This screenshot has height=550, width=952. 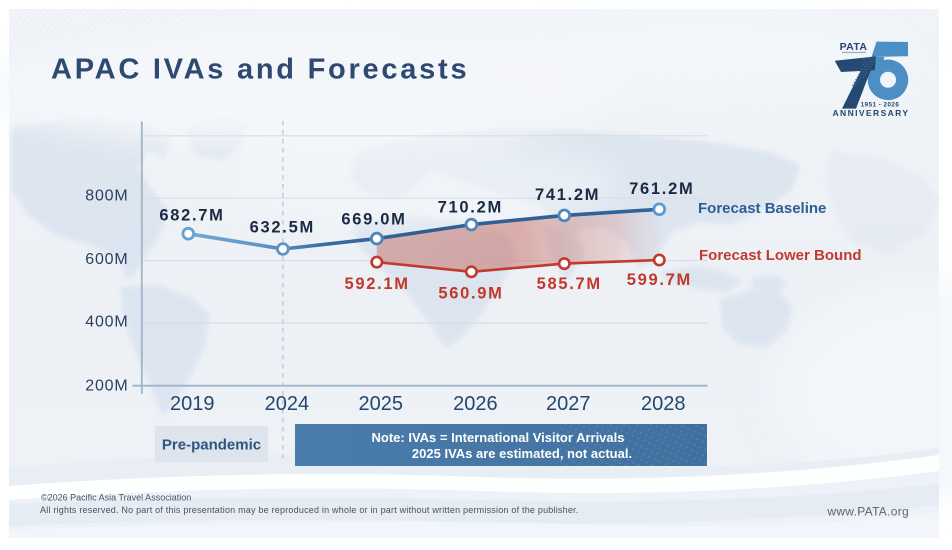 I want to click on svg-text:2025 IVAs are estimated, not a: 2025 IVAs are estimated, not actual., so click(x=522, y=453).